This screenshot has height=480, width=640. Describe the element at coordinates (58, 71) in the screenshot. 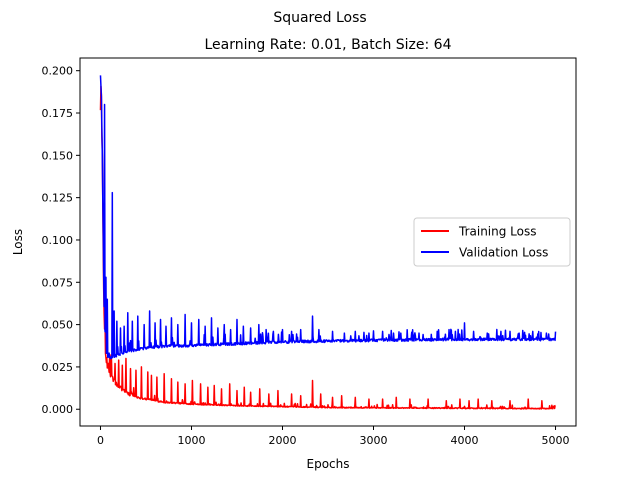

I see `y-tick-label: 0.200` at that location.